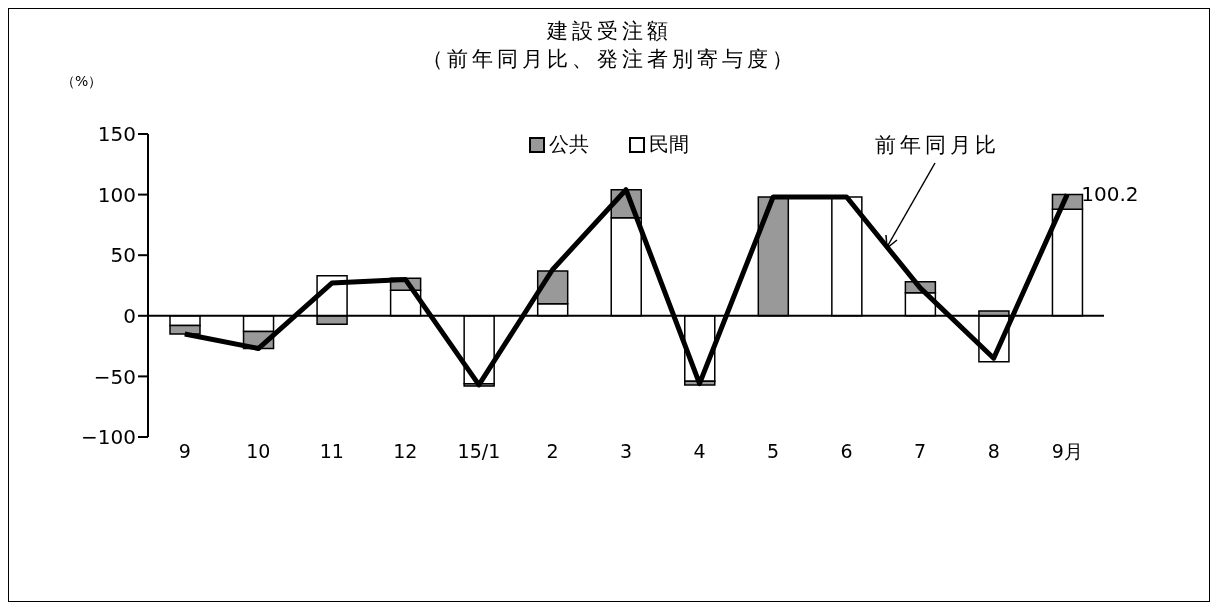 This screenshot has height=612, width=1219. What do you see at coordinates (184, 451) in the screenshot?
I see `x-tick-label: 9` at bounding box center [184, 451].